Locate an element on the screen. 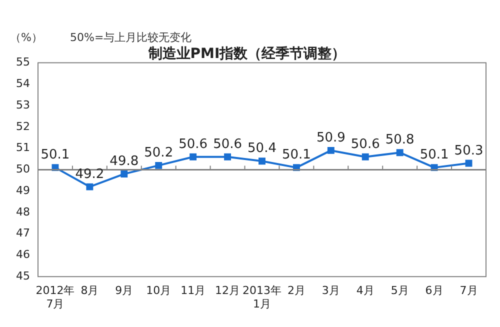 The height and width of the screenshot is (327, 500). text: 50%=与上月比较无变化 is located at coordinates (131, 37).